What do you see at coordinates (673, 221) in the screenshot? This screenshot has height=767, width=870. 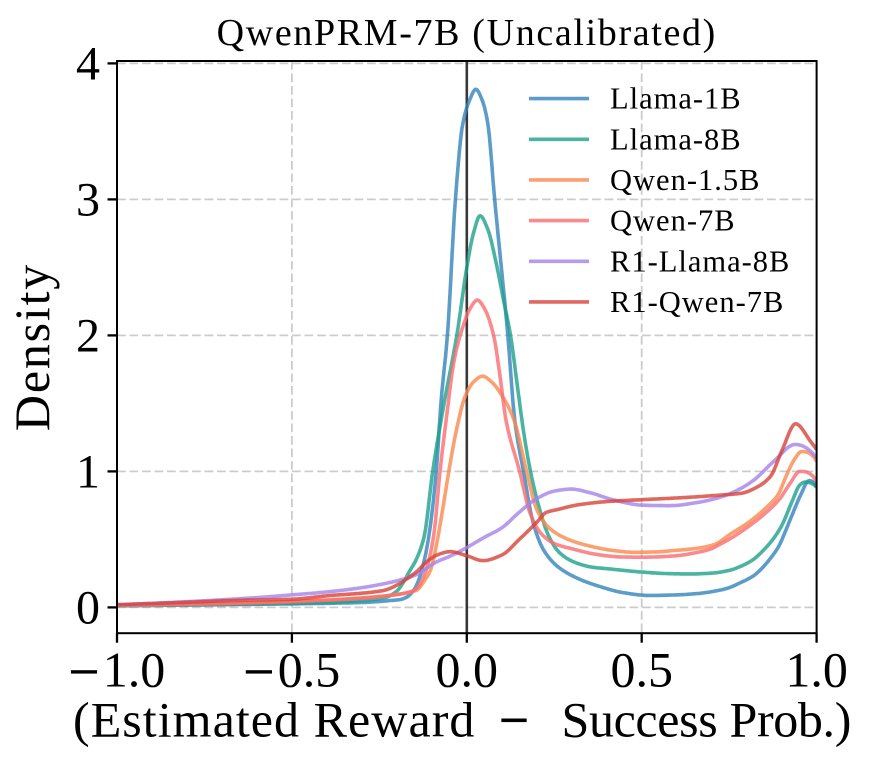 I see `svg-text: Qwen-7B` at bounding box center [673, 221].